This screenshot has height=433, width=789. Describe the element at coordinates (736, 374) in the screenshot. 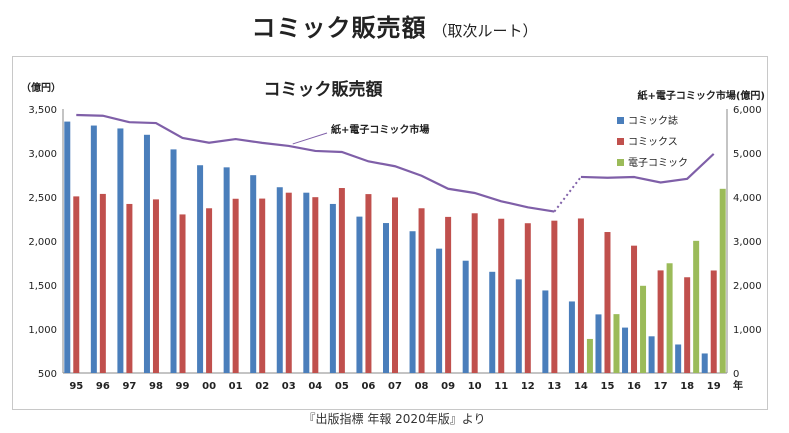

I see `right-tick-label: 0` at that location.